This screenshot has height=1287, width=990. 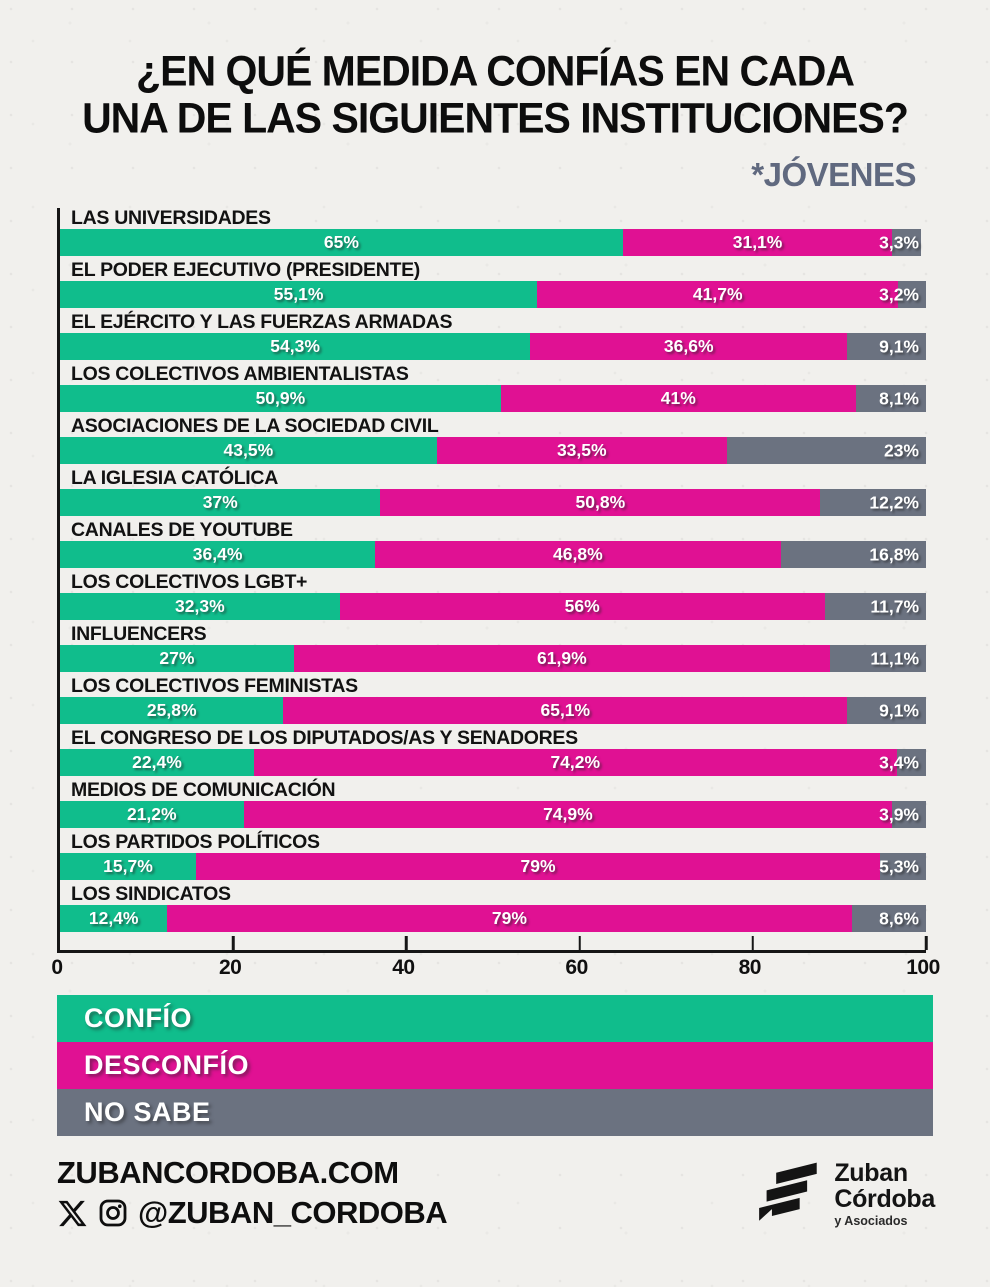 I want to click on segment-desconfio: 46,8%, so click(x=578, y=555).